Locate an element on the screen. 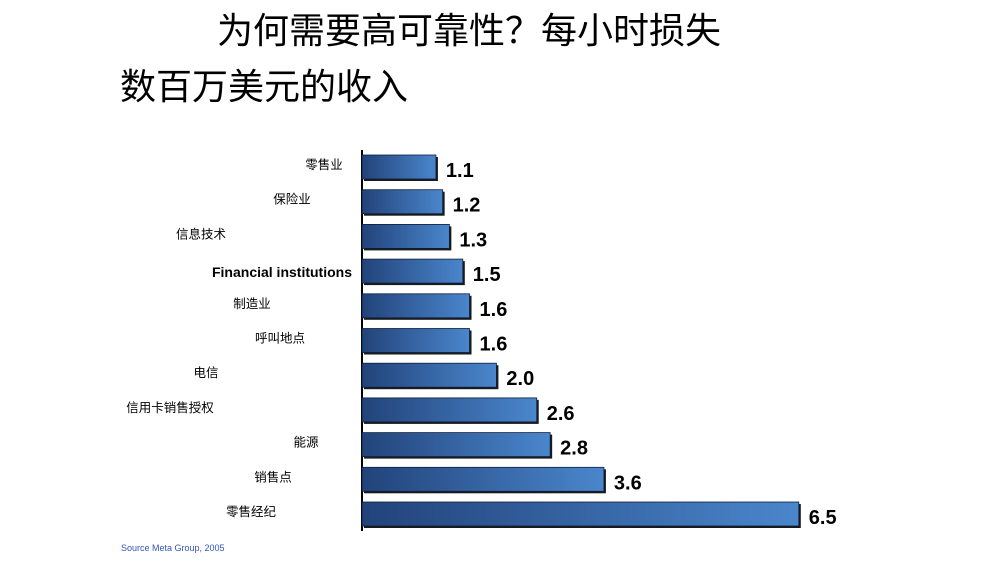 Image resolution: width=1006 pixels, height=566 pixels. value-label: 1.2 is located at coordinates (467, 206).